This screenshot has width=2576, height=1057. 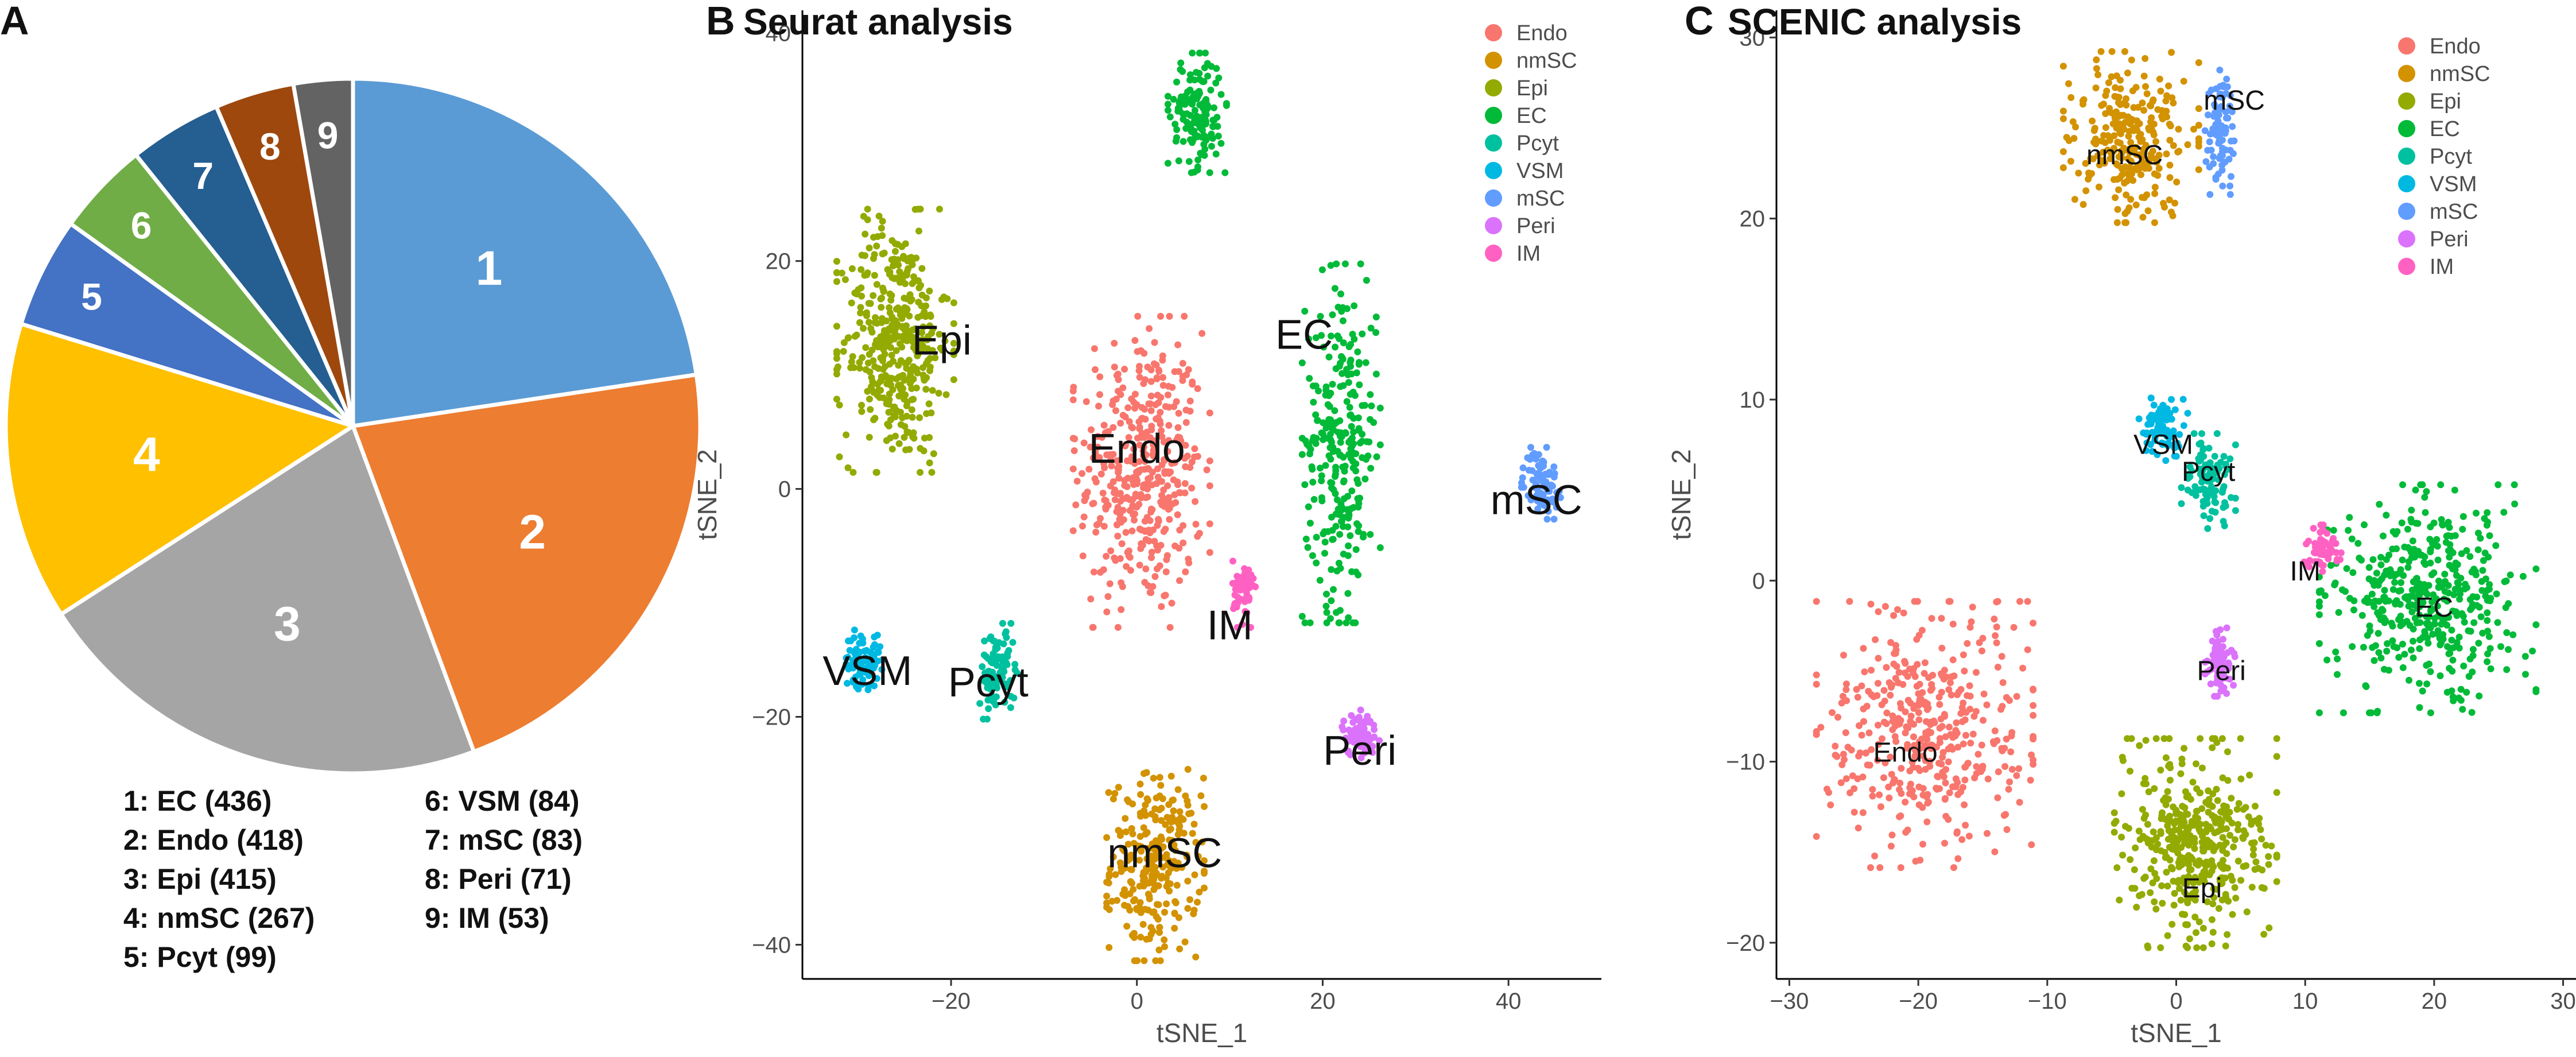 I want to click on legend-label: Pcyt, so click(x=1537, y=144).